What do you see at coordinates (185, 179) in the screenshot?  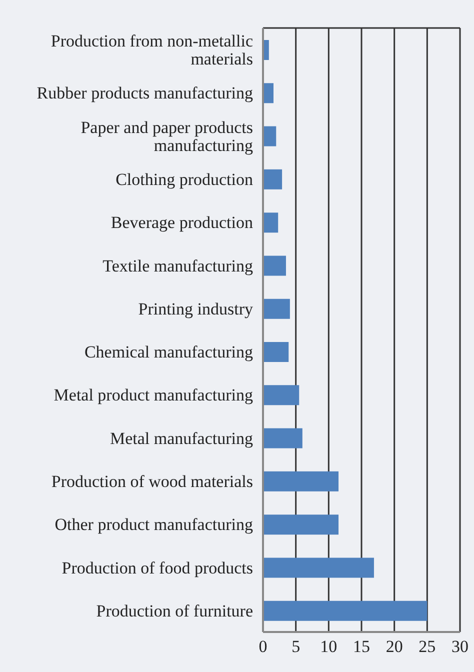 I see `y-tick-label: Clothing production` at bounding box center [185, 179].